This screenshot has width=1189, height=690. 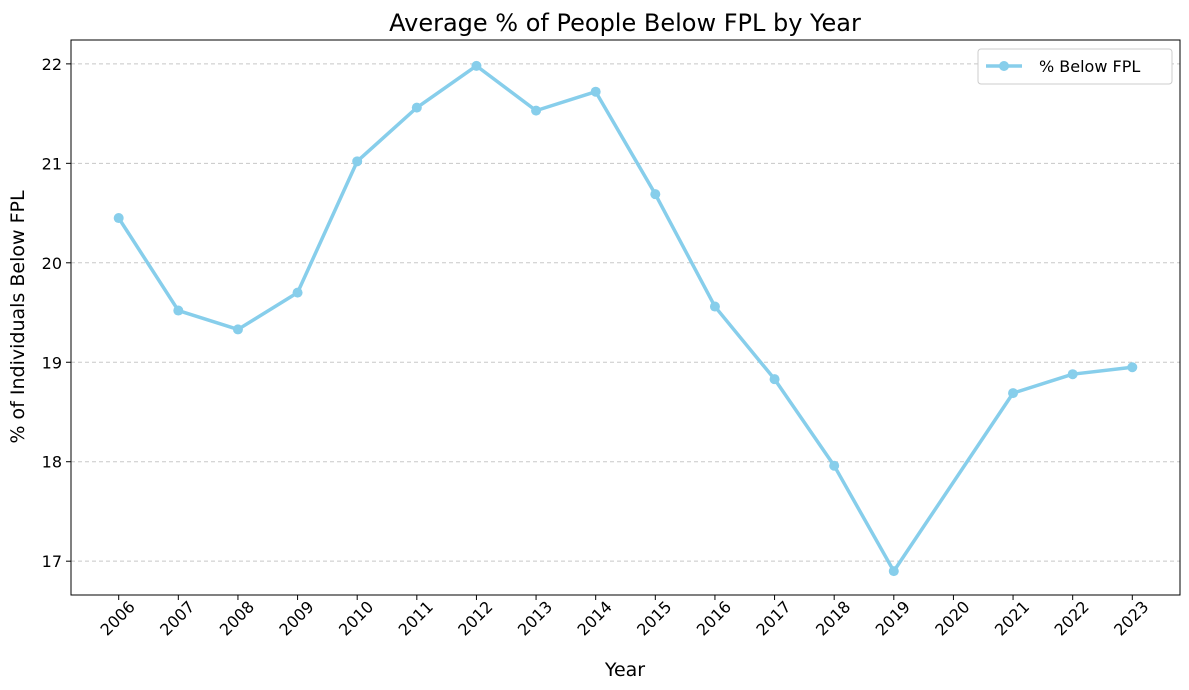 What do you see at coordinates (475, 618) in the screenshot?
I see `x-tick-label: 2012` at bounding box center [475, 618].